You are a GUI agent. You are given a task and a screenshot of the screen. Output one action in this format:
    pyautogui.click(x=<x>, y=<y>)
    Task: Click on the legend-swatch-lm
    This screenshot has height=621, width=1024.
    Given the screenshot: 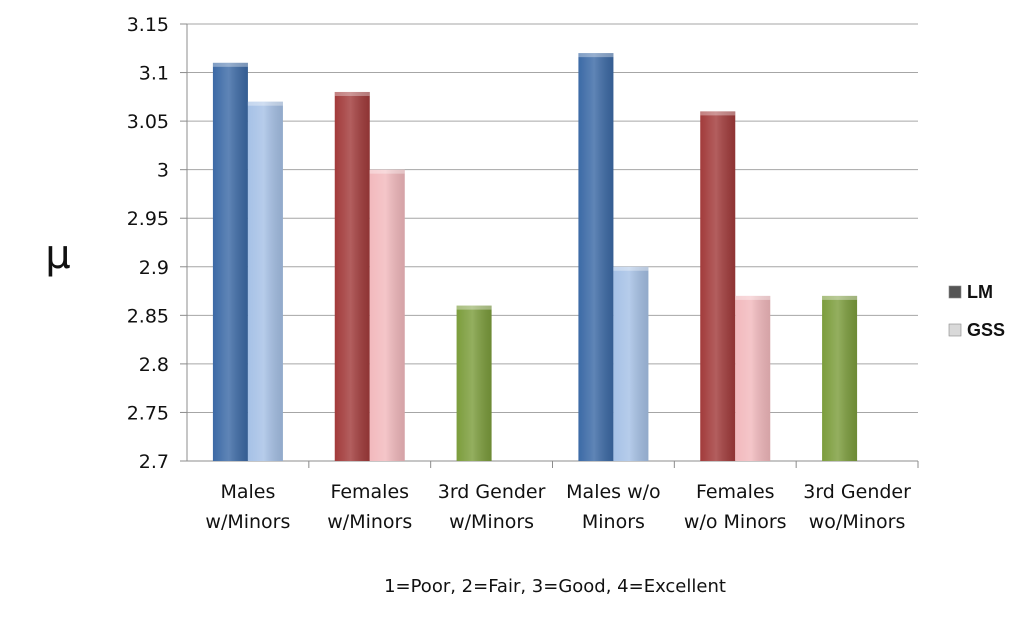 What is the action you would take?
    pyautogui.click(x=955, y=292)
    